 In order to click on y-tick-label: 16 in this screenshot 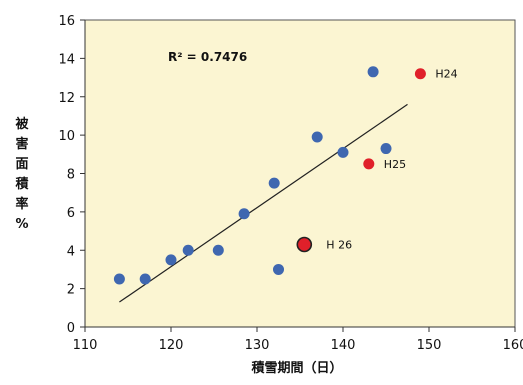, I will do `click(66, 21)`.